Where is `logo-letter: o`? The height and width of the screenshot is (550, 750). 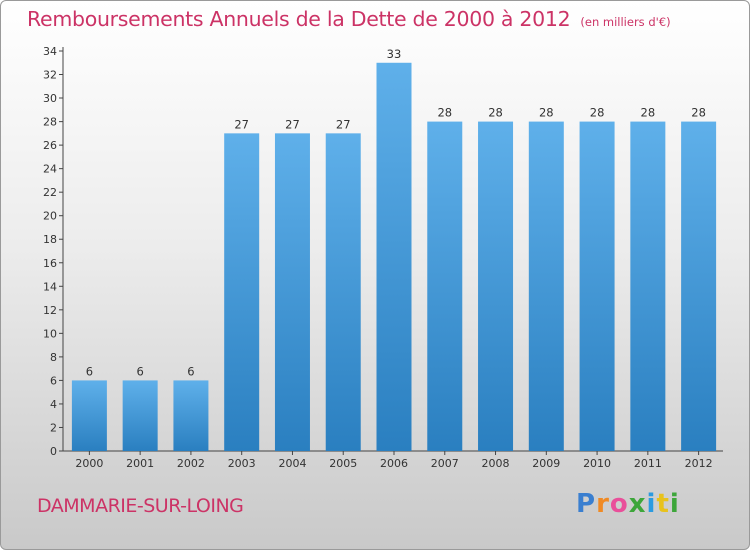
logo-letter: o is located at coordinates (619, 504).